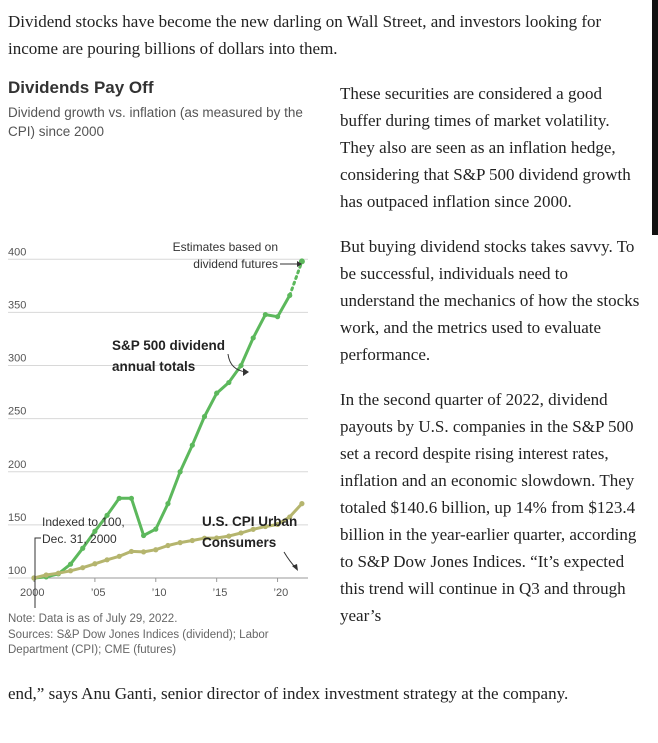 This screenshot has height=743, width=658. Describe the element at coordinates (655, 117) in the screenshot. I see `scrollbar` at that location.